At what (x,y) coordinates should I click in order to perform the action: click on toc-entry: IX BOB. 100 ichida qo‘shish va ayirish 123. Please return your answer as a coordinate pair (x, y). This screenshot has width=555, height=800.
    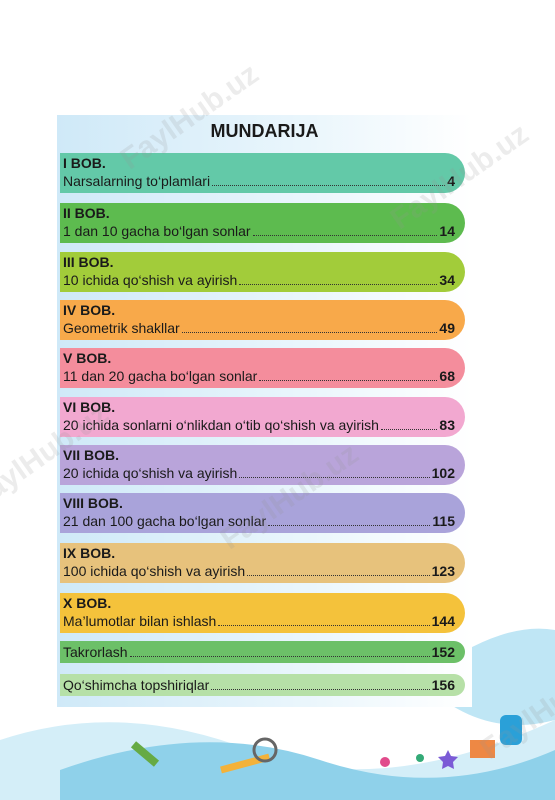
    Looking at the image, I should click on (262, 563).